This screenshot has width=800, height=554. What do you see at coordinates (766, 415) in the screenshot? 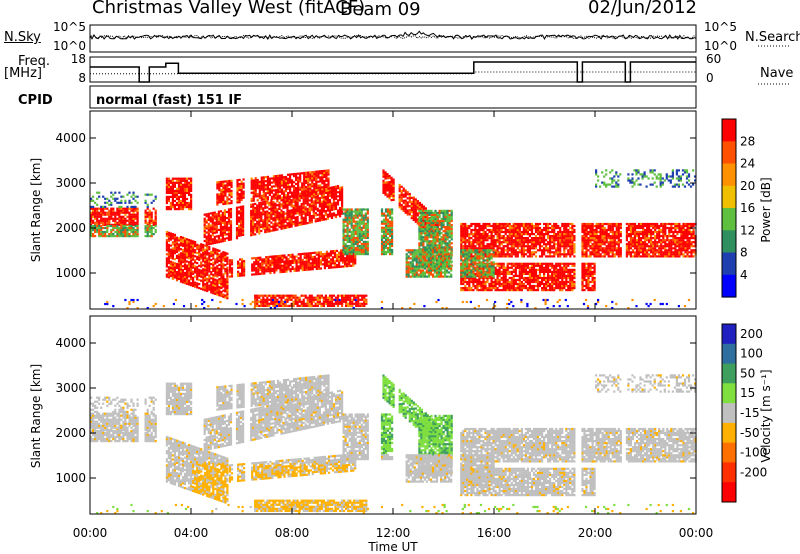
I see `velocity-colorbar-label: Velocity [m s⁻¹]` at bounding box center [766, 415].